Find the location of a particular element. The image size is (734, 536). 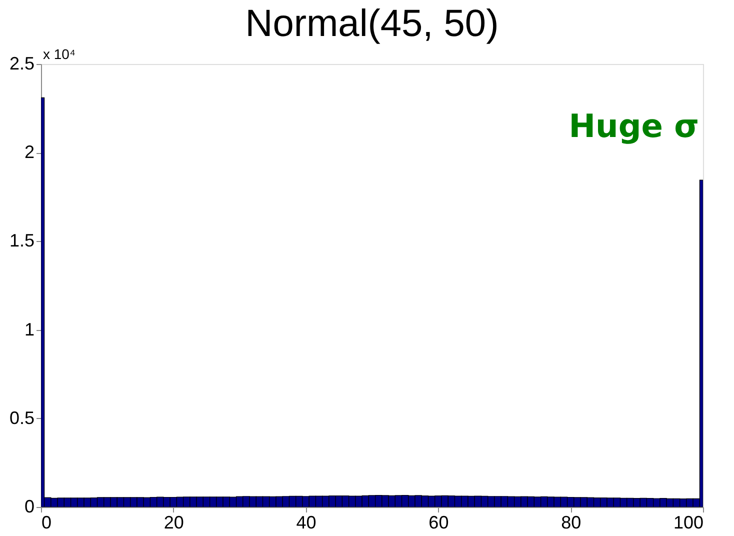

x-tick-label: 60 is located at coordinates (438, 522).